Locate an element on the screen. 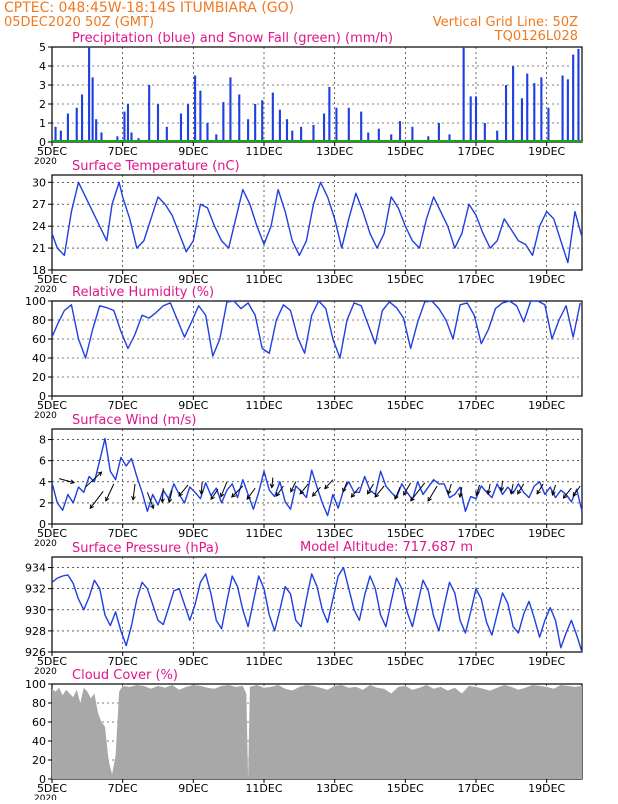 This screenshot has width=618, height=804. panel-title: Cloud Cover (%) is located at coordinates (125, 675).